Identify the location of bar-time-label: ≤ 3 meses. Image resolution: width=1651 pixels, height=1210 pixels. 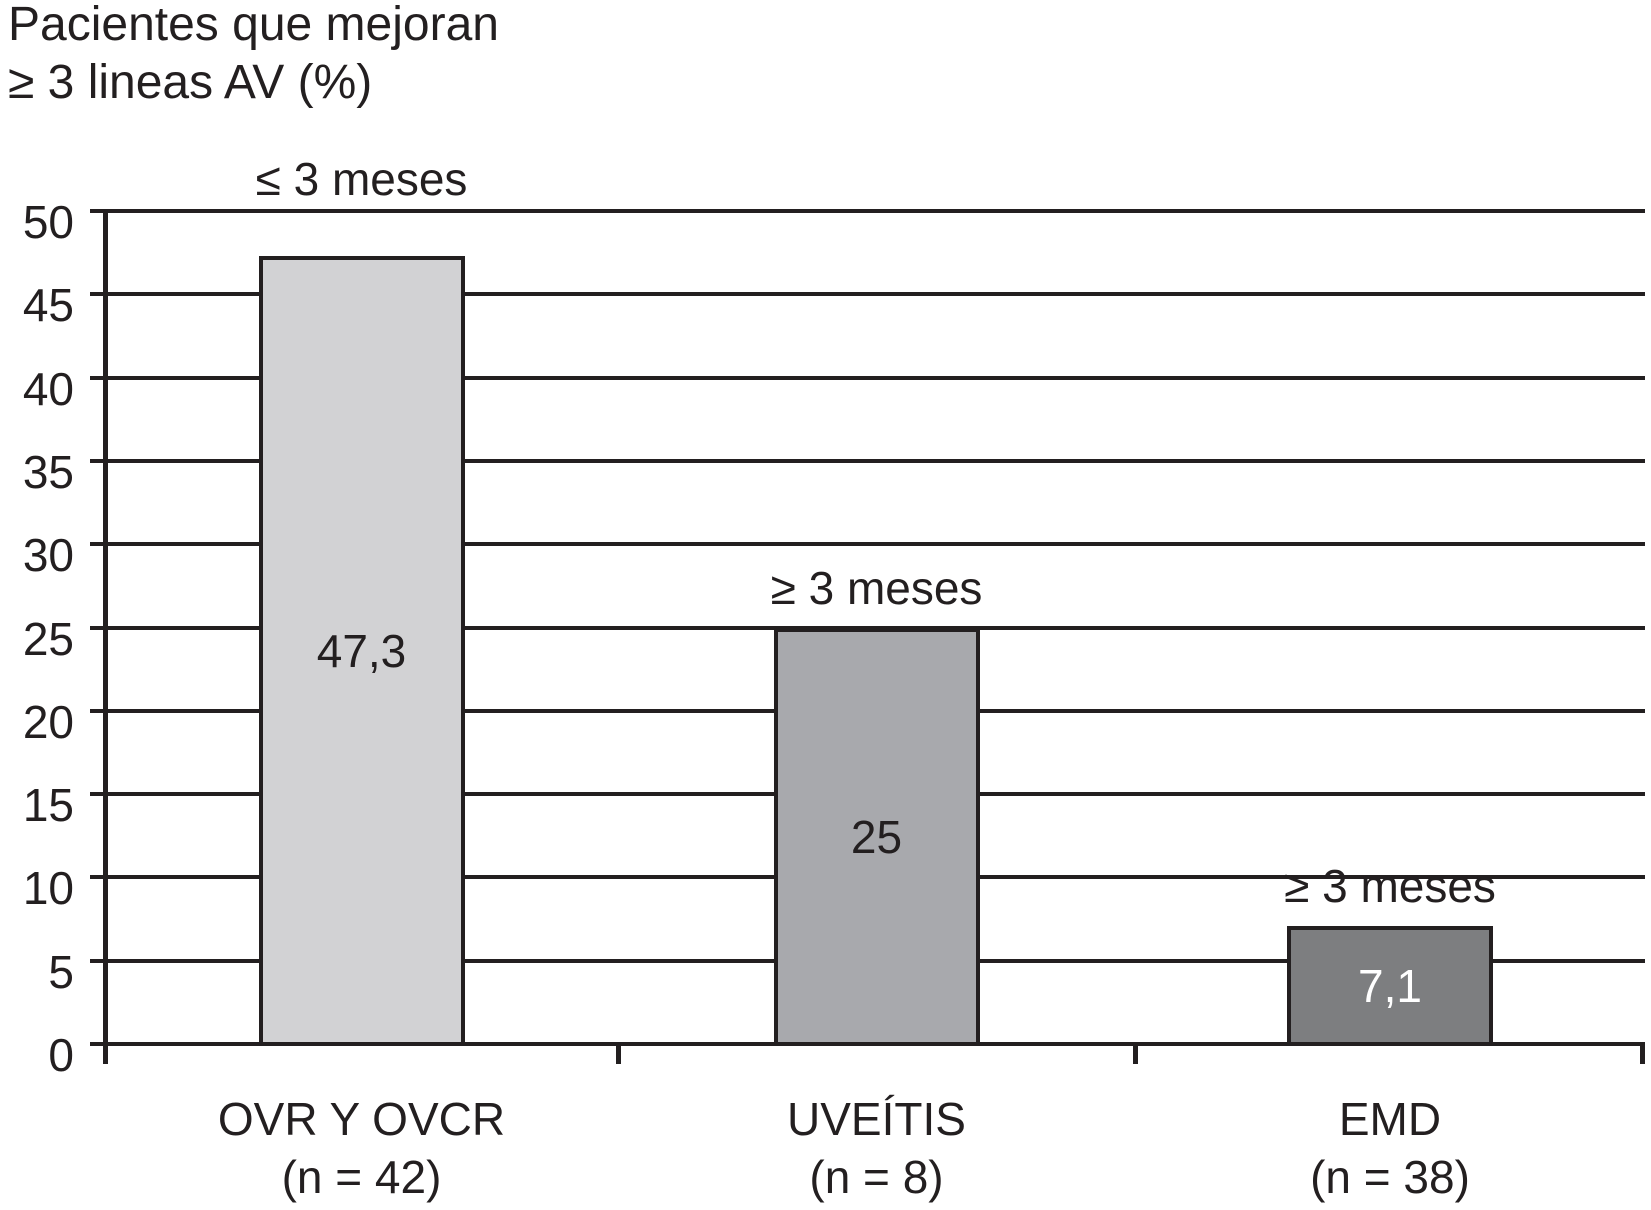
(361, 179).